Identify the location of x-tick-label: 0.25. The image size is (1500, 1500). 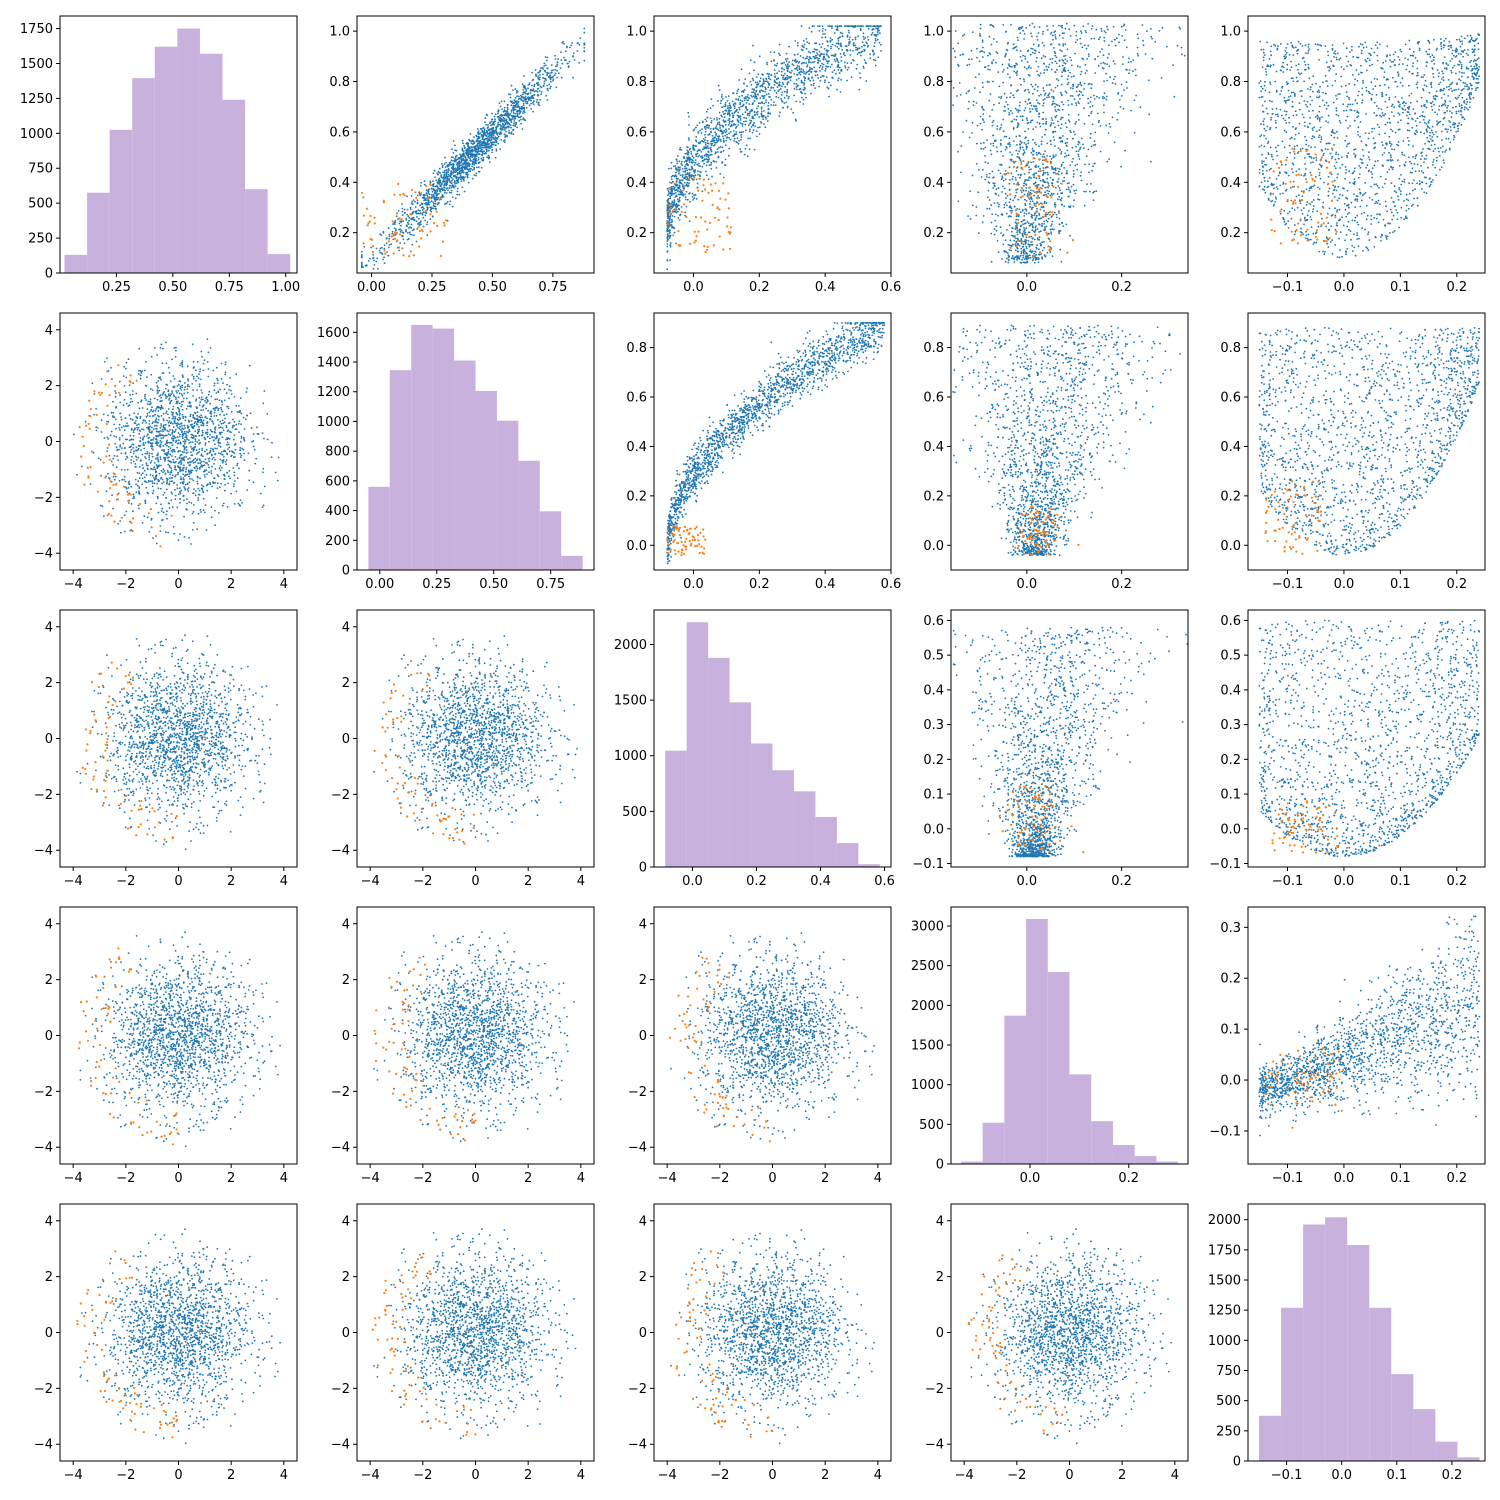
(116, 287).